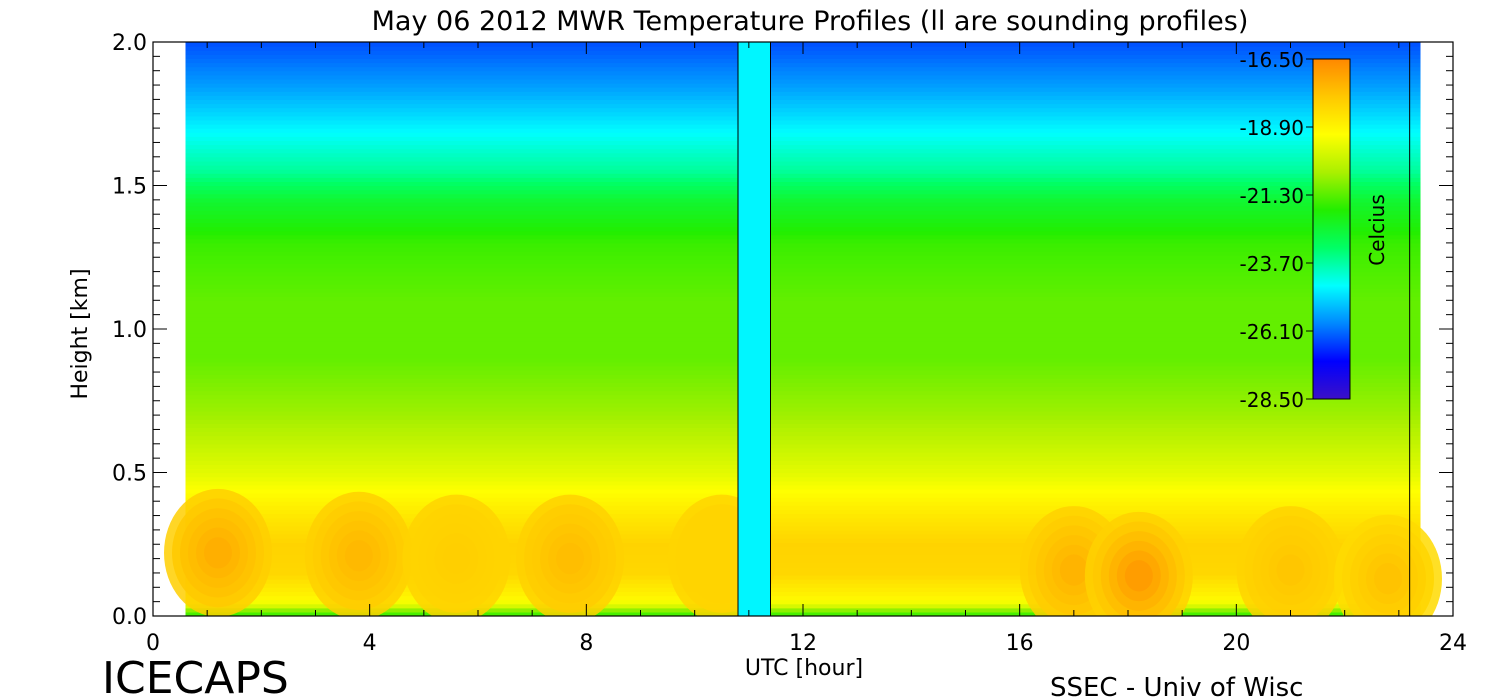 The height and width of the screenshot is (700, 1500). I want to click on x-tick-label: 0, so click(153, 643).